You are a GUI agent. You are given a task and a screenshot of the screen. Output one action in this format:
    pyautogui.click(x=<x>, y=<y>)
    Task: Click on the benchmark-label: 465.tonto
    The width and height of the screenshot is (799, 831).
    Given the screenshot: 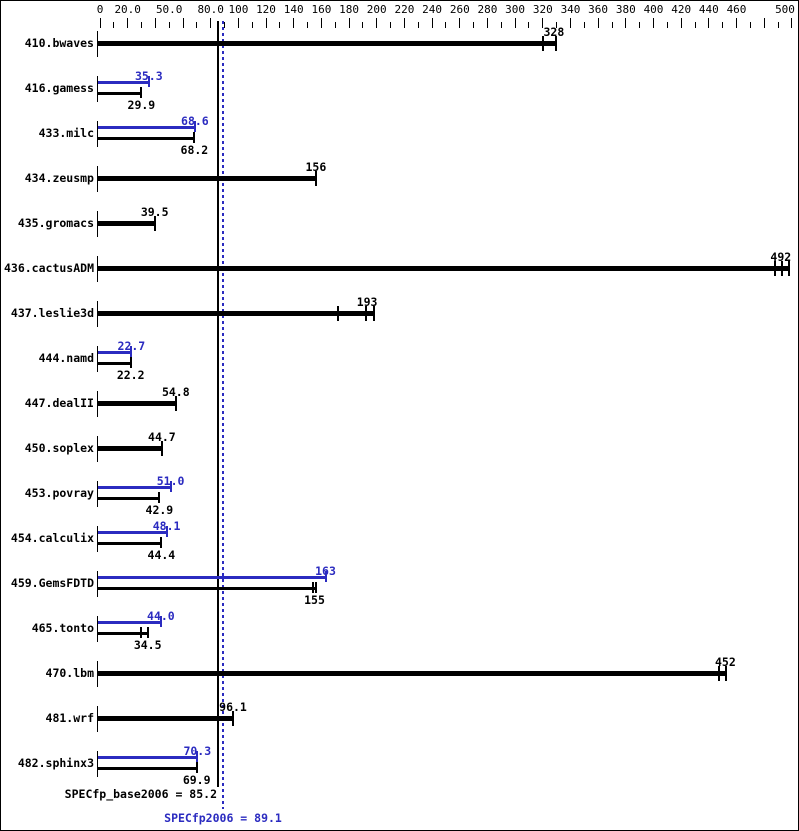 What is the action you would take?
    pyautogui.click(x=62, y=628)
    